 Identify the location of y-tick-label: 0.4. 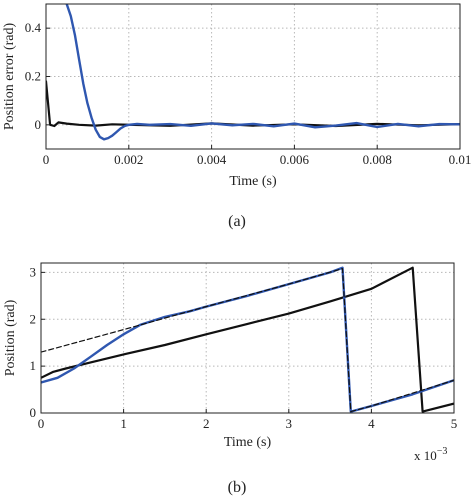
(33, 27).